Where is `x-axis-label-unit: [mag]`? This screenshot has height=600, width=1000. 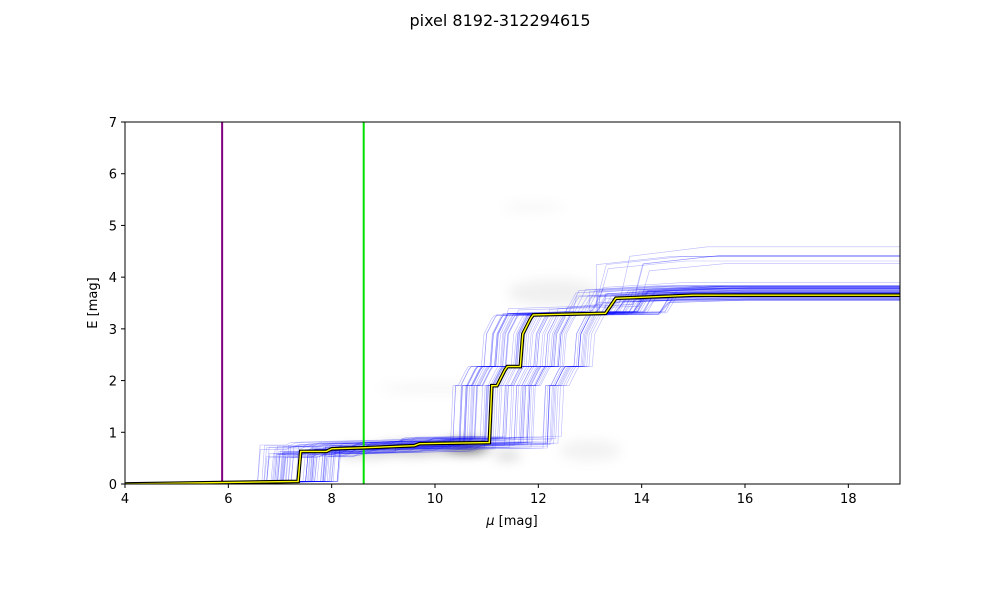
x-axis-label-unit: [mag] is located at coordinates (516, 521).